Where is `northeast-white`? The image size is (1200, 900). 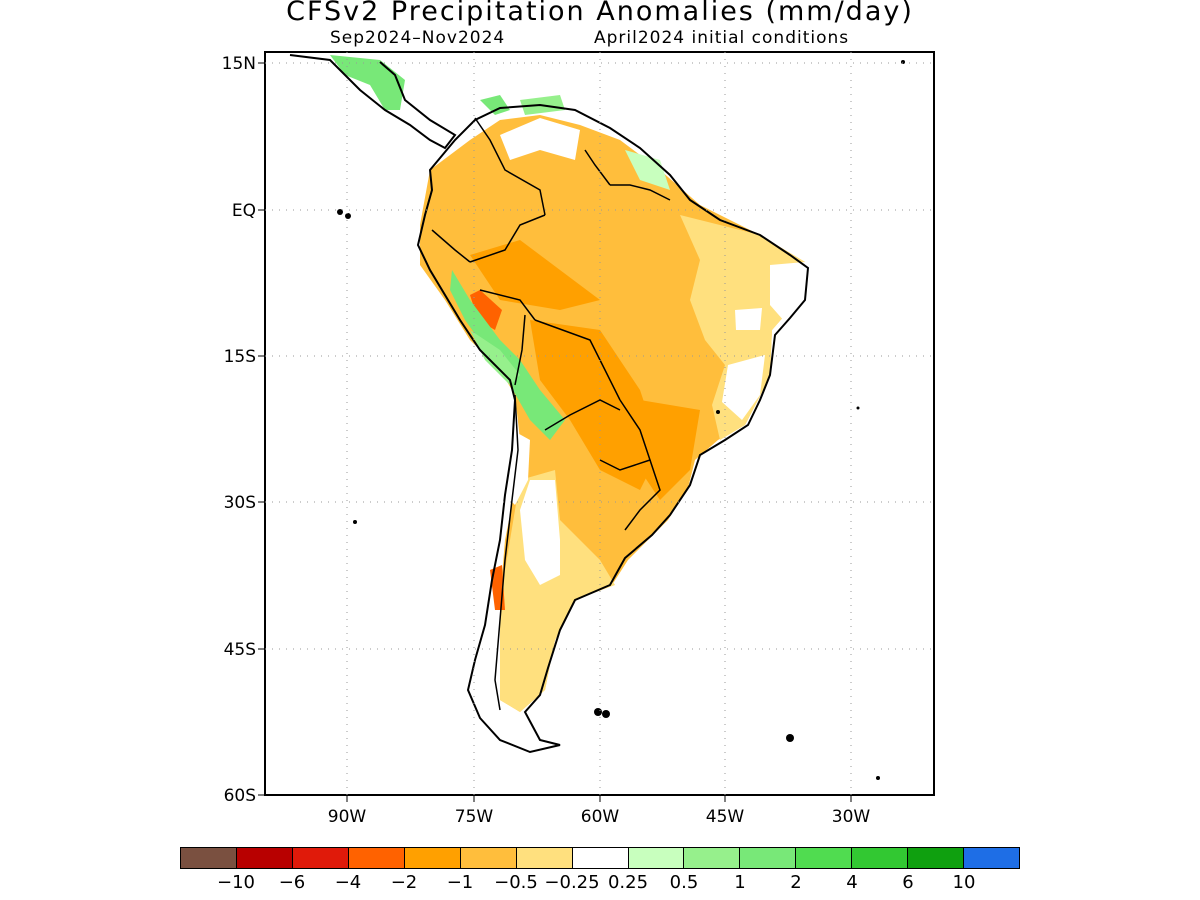 northeast-white is located at coordinates (787, 292).